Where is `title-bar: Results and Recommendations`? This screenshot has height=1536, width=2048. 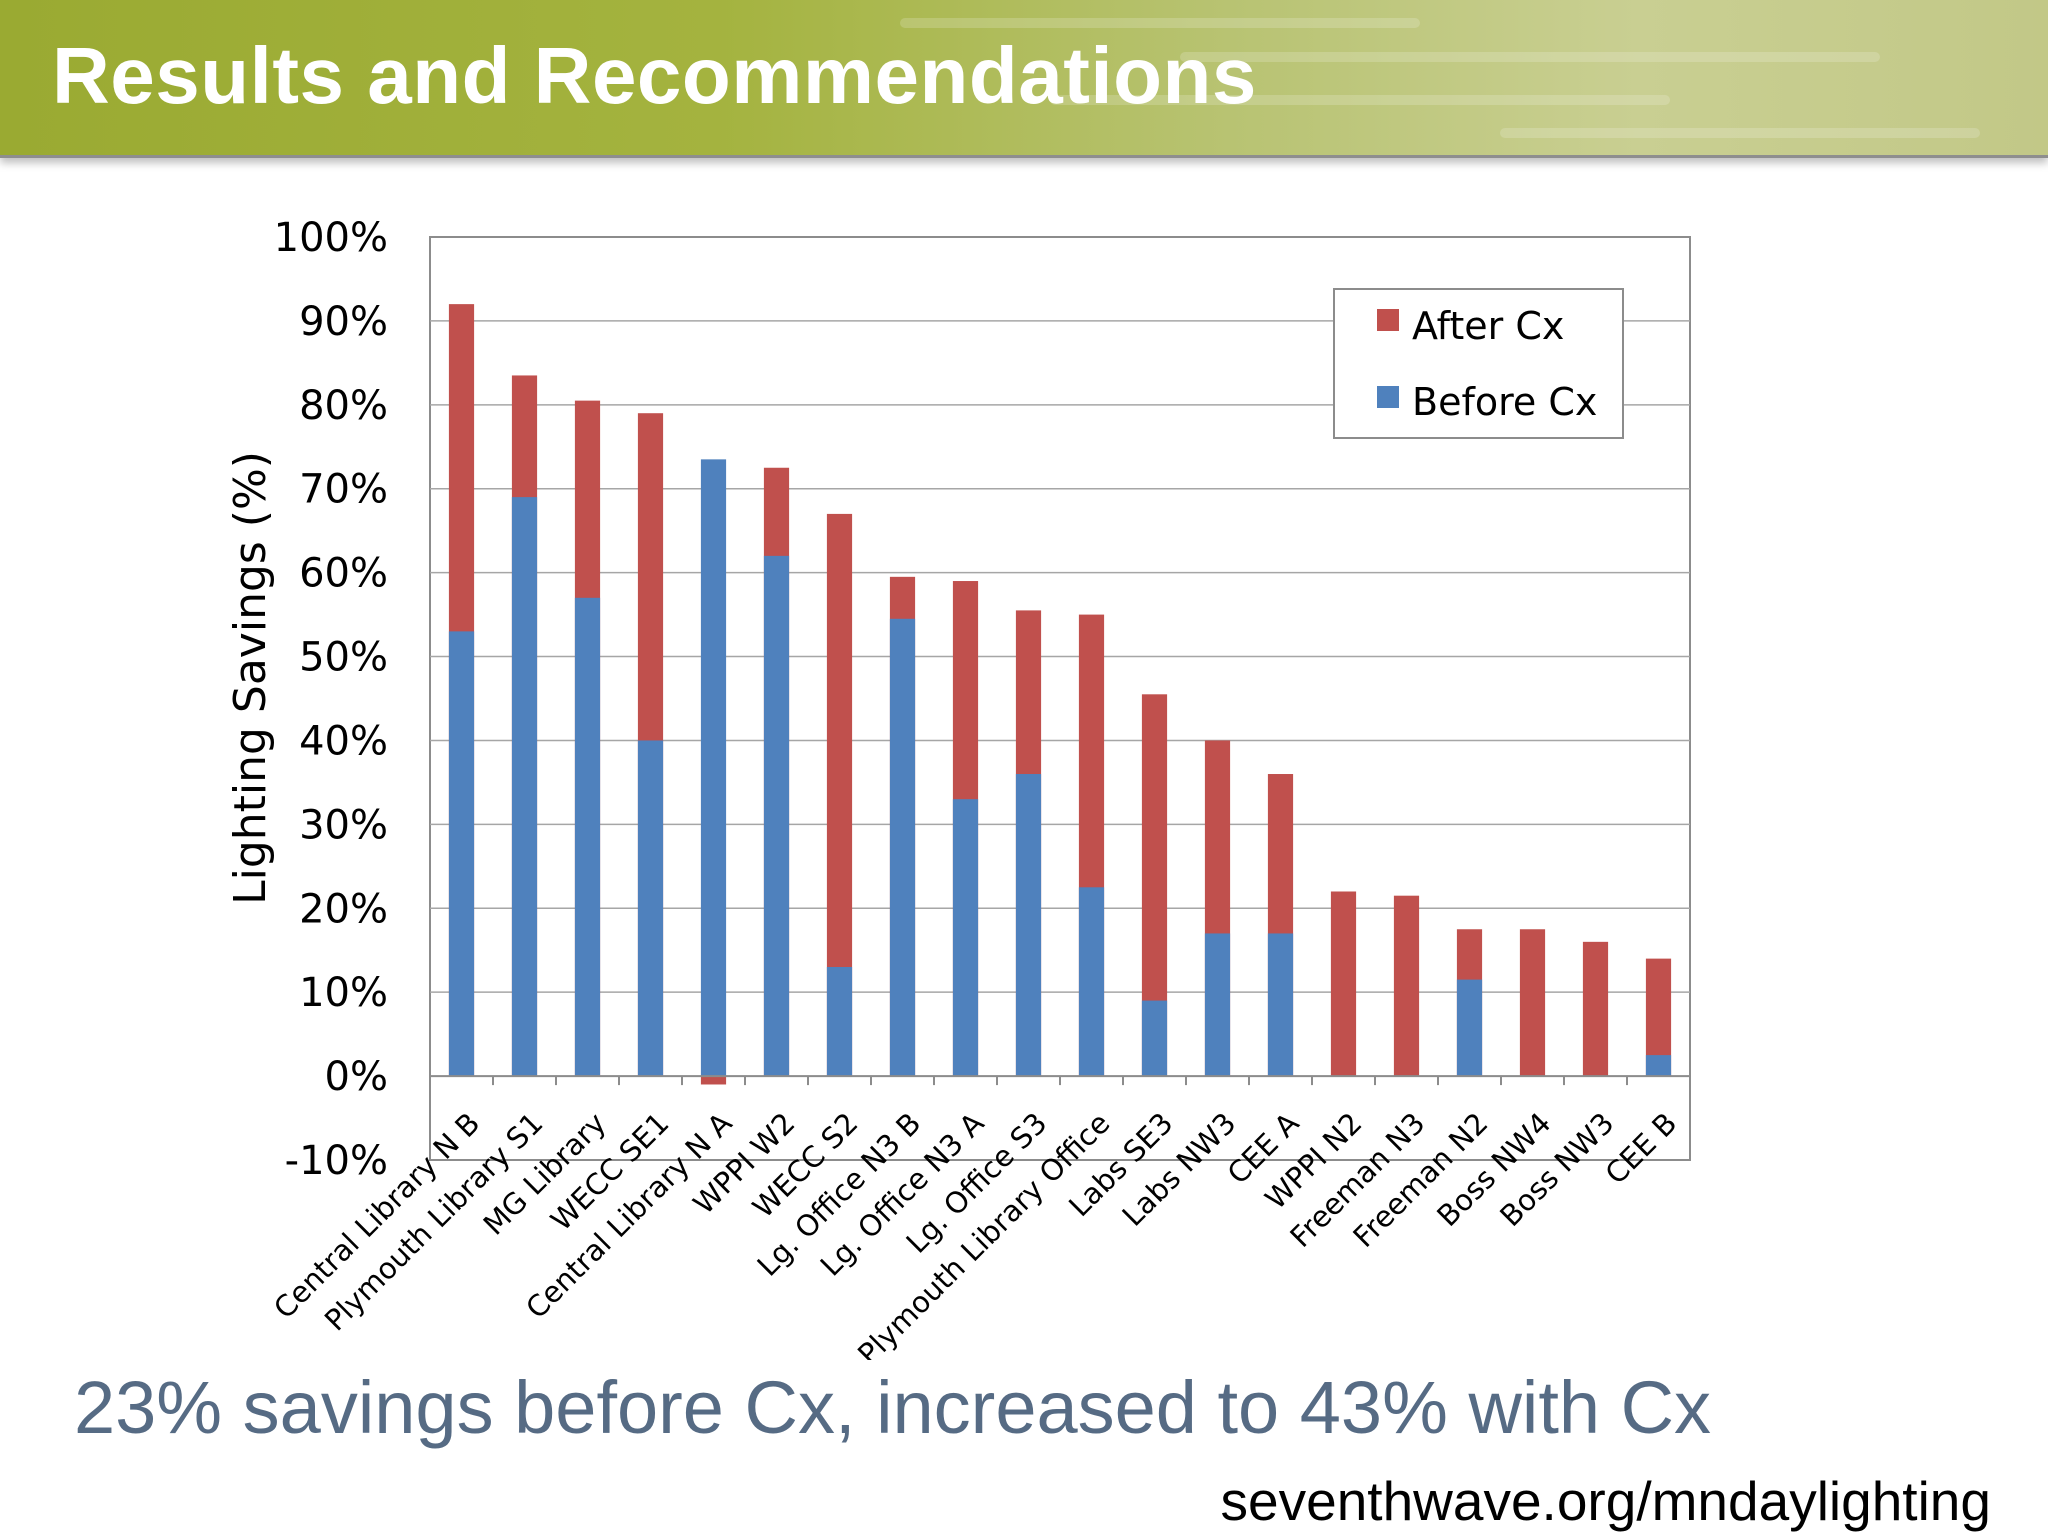 title-bar: Results and Recommendations is located at coordinates (1024, 79).